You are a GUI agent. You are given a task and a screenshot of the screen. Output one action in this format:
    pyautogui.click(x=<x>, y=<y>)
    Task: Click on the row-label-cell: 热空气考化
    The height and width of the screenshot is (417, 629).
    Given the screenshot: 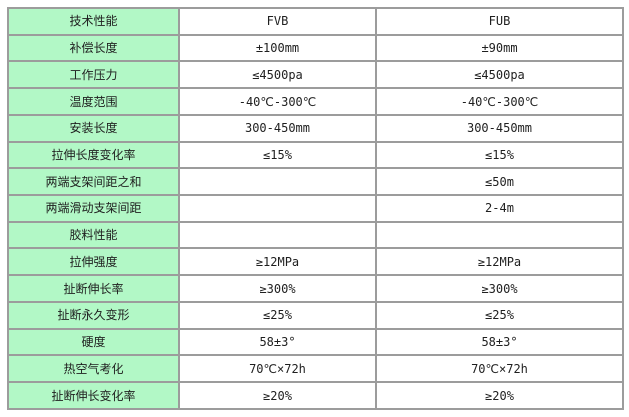 What is the action you would take?
    pyautogui.click(x=93, y=369)
    